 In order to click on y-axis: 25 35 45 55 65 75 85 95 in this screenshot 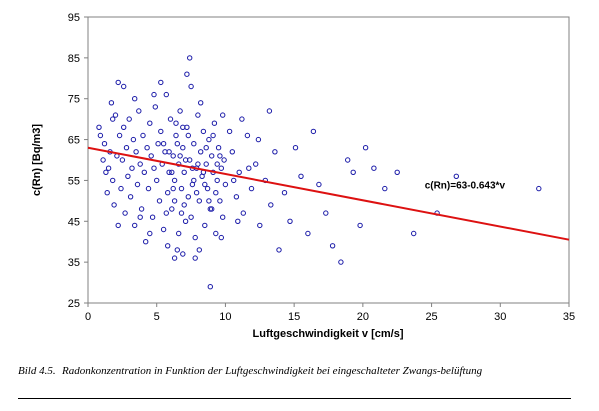, I will do `click(78, 161)`.